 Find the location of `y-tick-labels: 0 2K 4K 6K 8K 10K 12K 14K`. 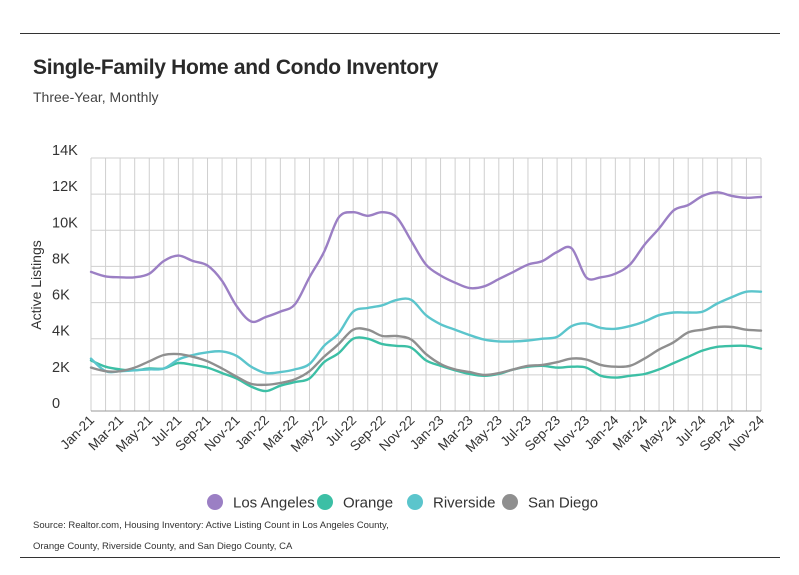

y-tick-labels: 0 2K 4K 6K 8K 10K 12K 14K is located at coordinates (65, 277).